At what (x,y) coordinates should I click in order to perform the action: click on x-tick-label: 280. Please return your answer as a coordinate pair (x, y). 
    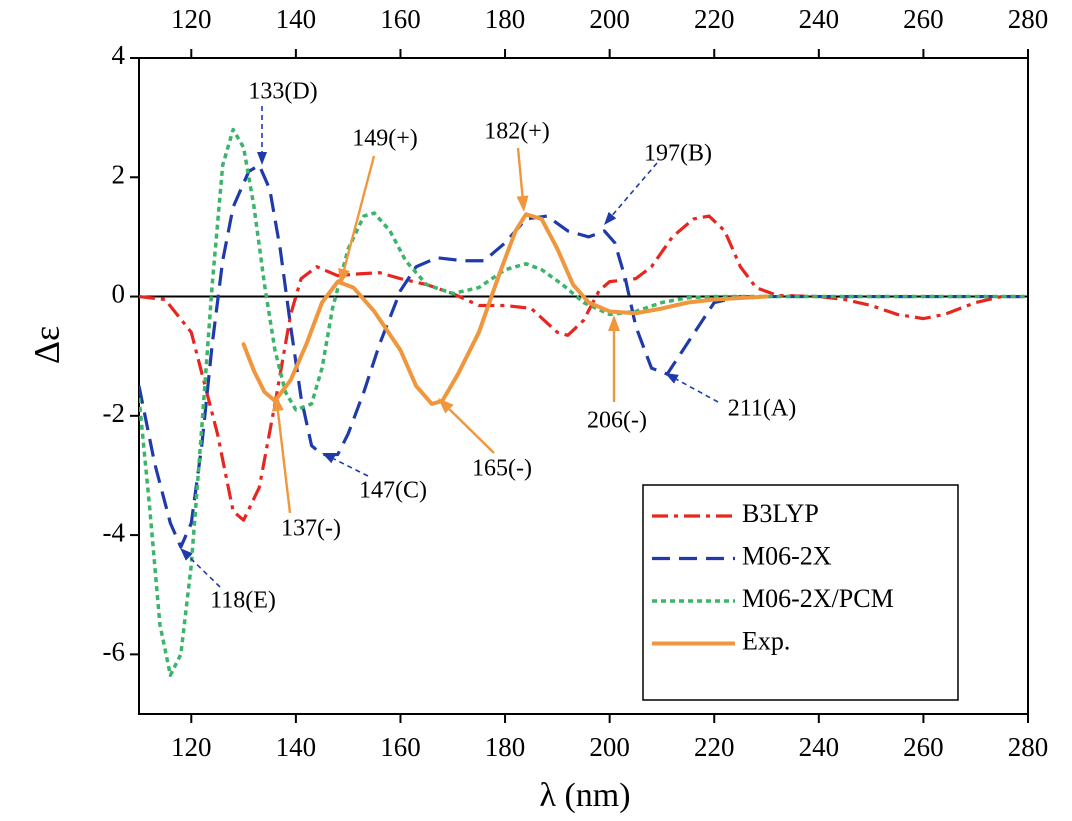
    Looking at the image, I should click on (1028, 747).